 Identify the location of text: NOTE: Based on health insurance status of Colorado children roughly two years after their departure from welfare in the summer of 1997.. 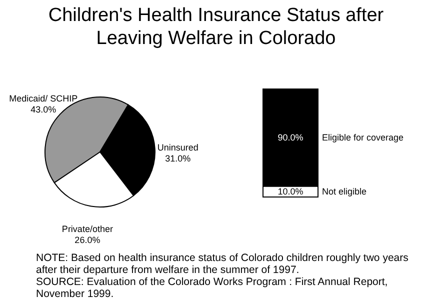
(223, 264).